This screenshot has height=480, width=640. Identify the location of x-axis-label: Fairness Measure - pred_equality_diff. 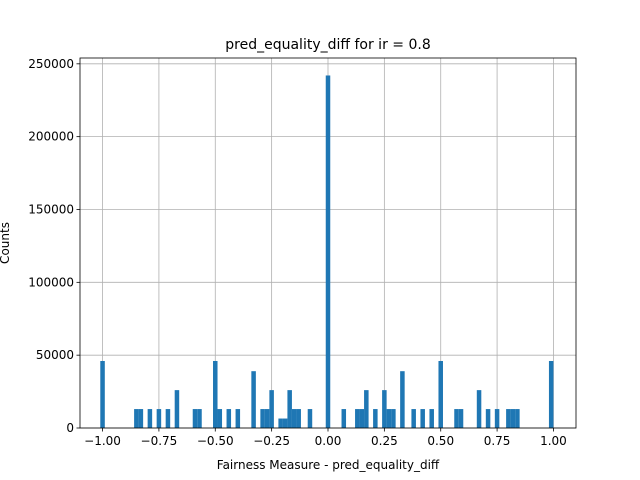
(328, 465).